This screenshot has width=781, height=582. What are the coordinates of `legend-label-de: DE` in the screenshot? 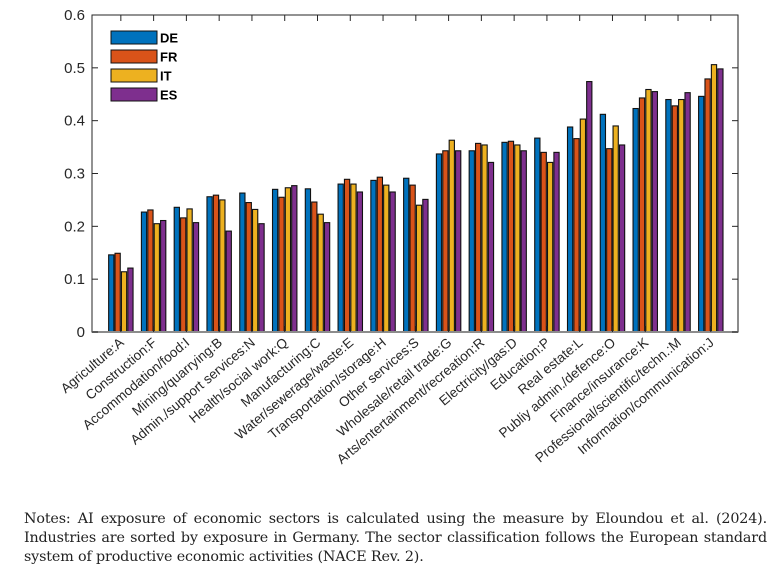 It's located at (169, 38).